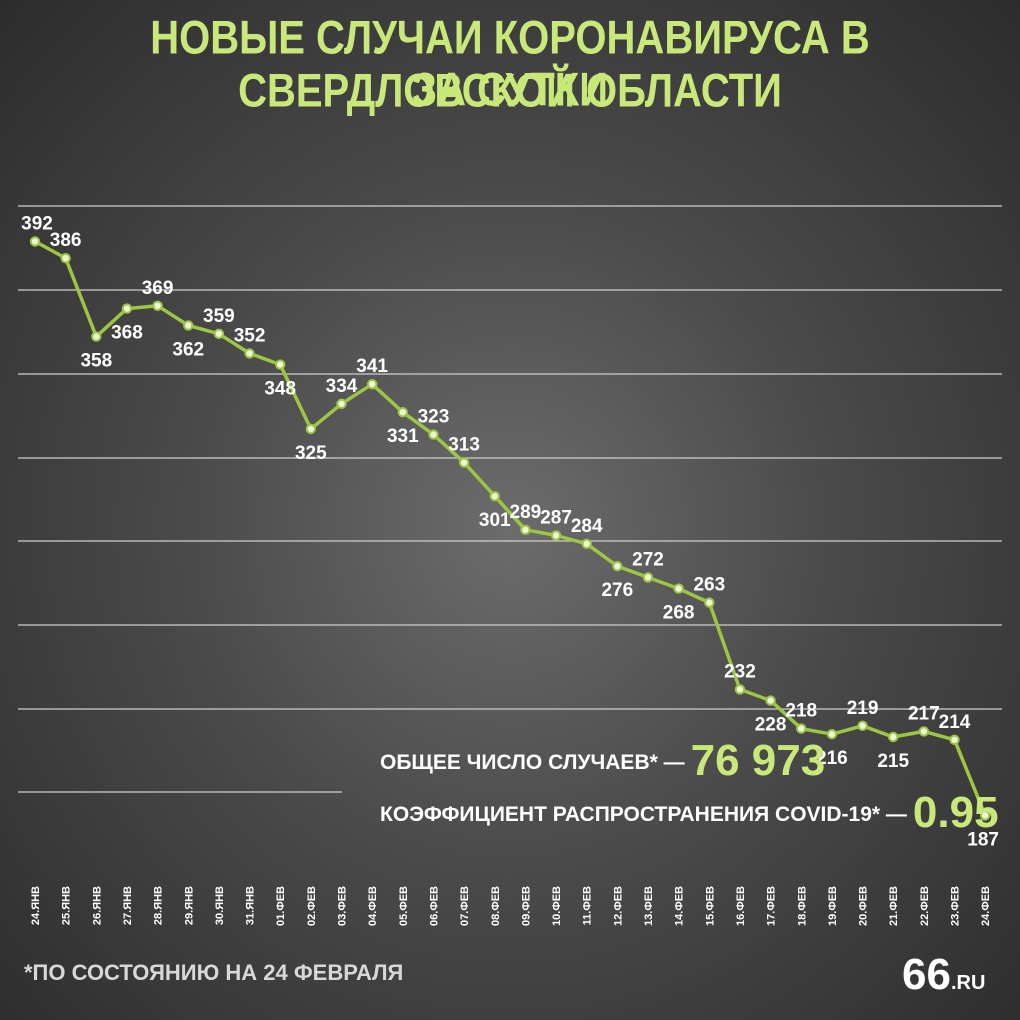  What do you see at coordinates (37, 223) in the screenshot?
I see `data-label: 392` at bounding box center [37, 223].